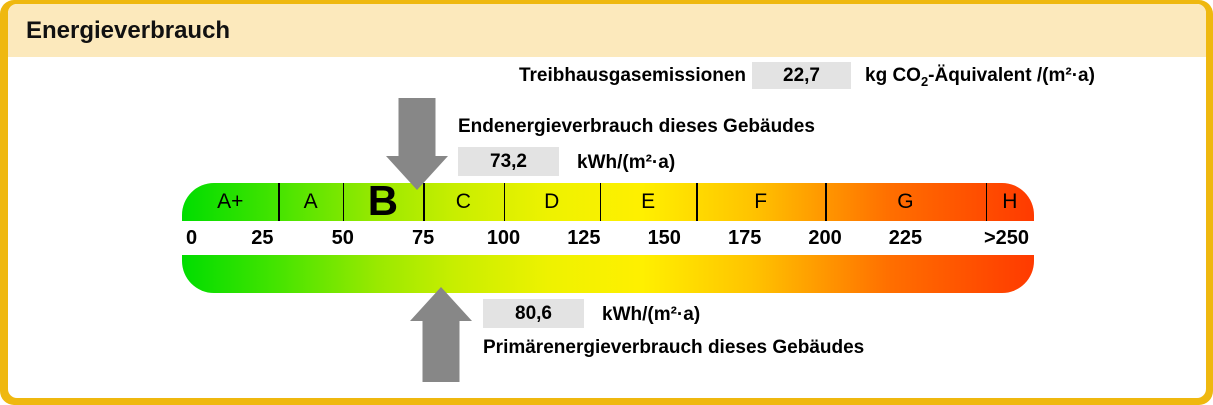  I want to click on class-segment-a: A, so click(310, 202).